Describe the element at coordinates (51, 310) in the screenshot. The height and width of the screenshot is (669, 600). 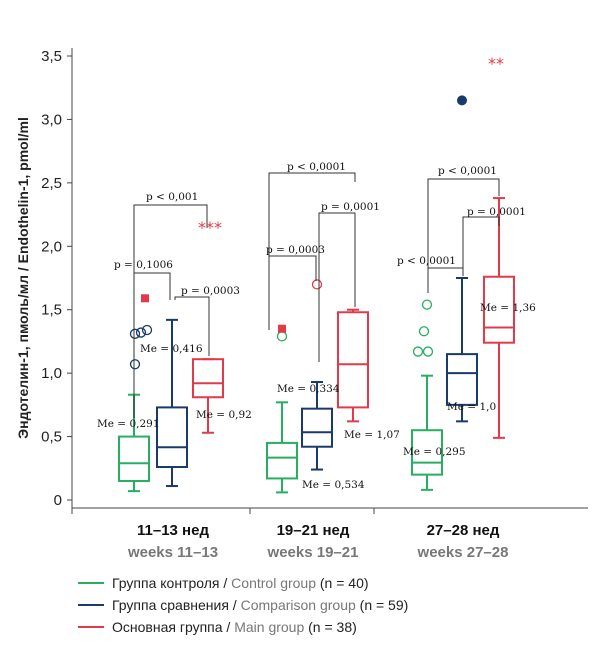
I see `y-tick-label: 1,5` at that location.